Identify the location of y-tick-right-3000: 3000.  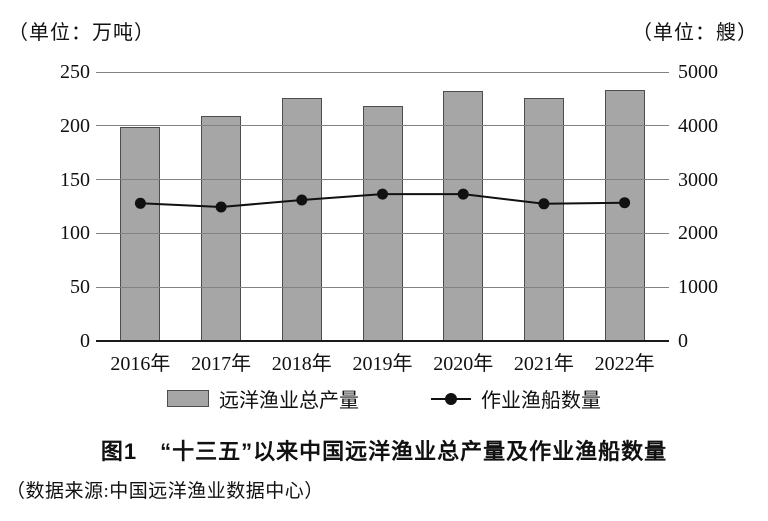
(698, 179).